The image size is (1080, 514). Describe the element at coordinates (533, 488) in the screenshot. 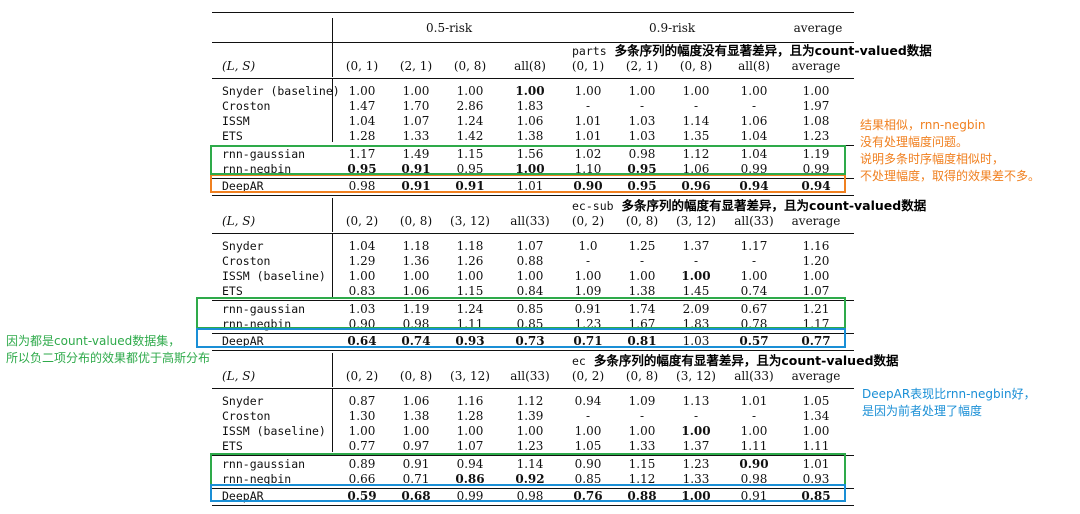

I see `group-rule` at that location.